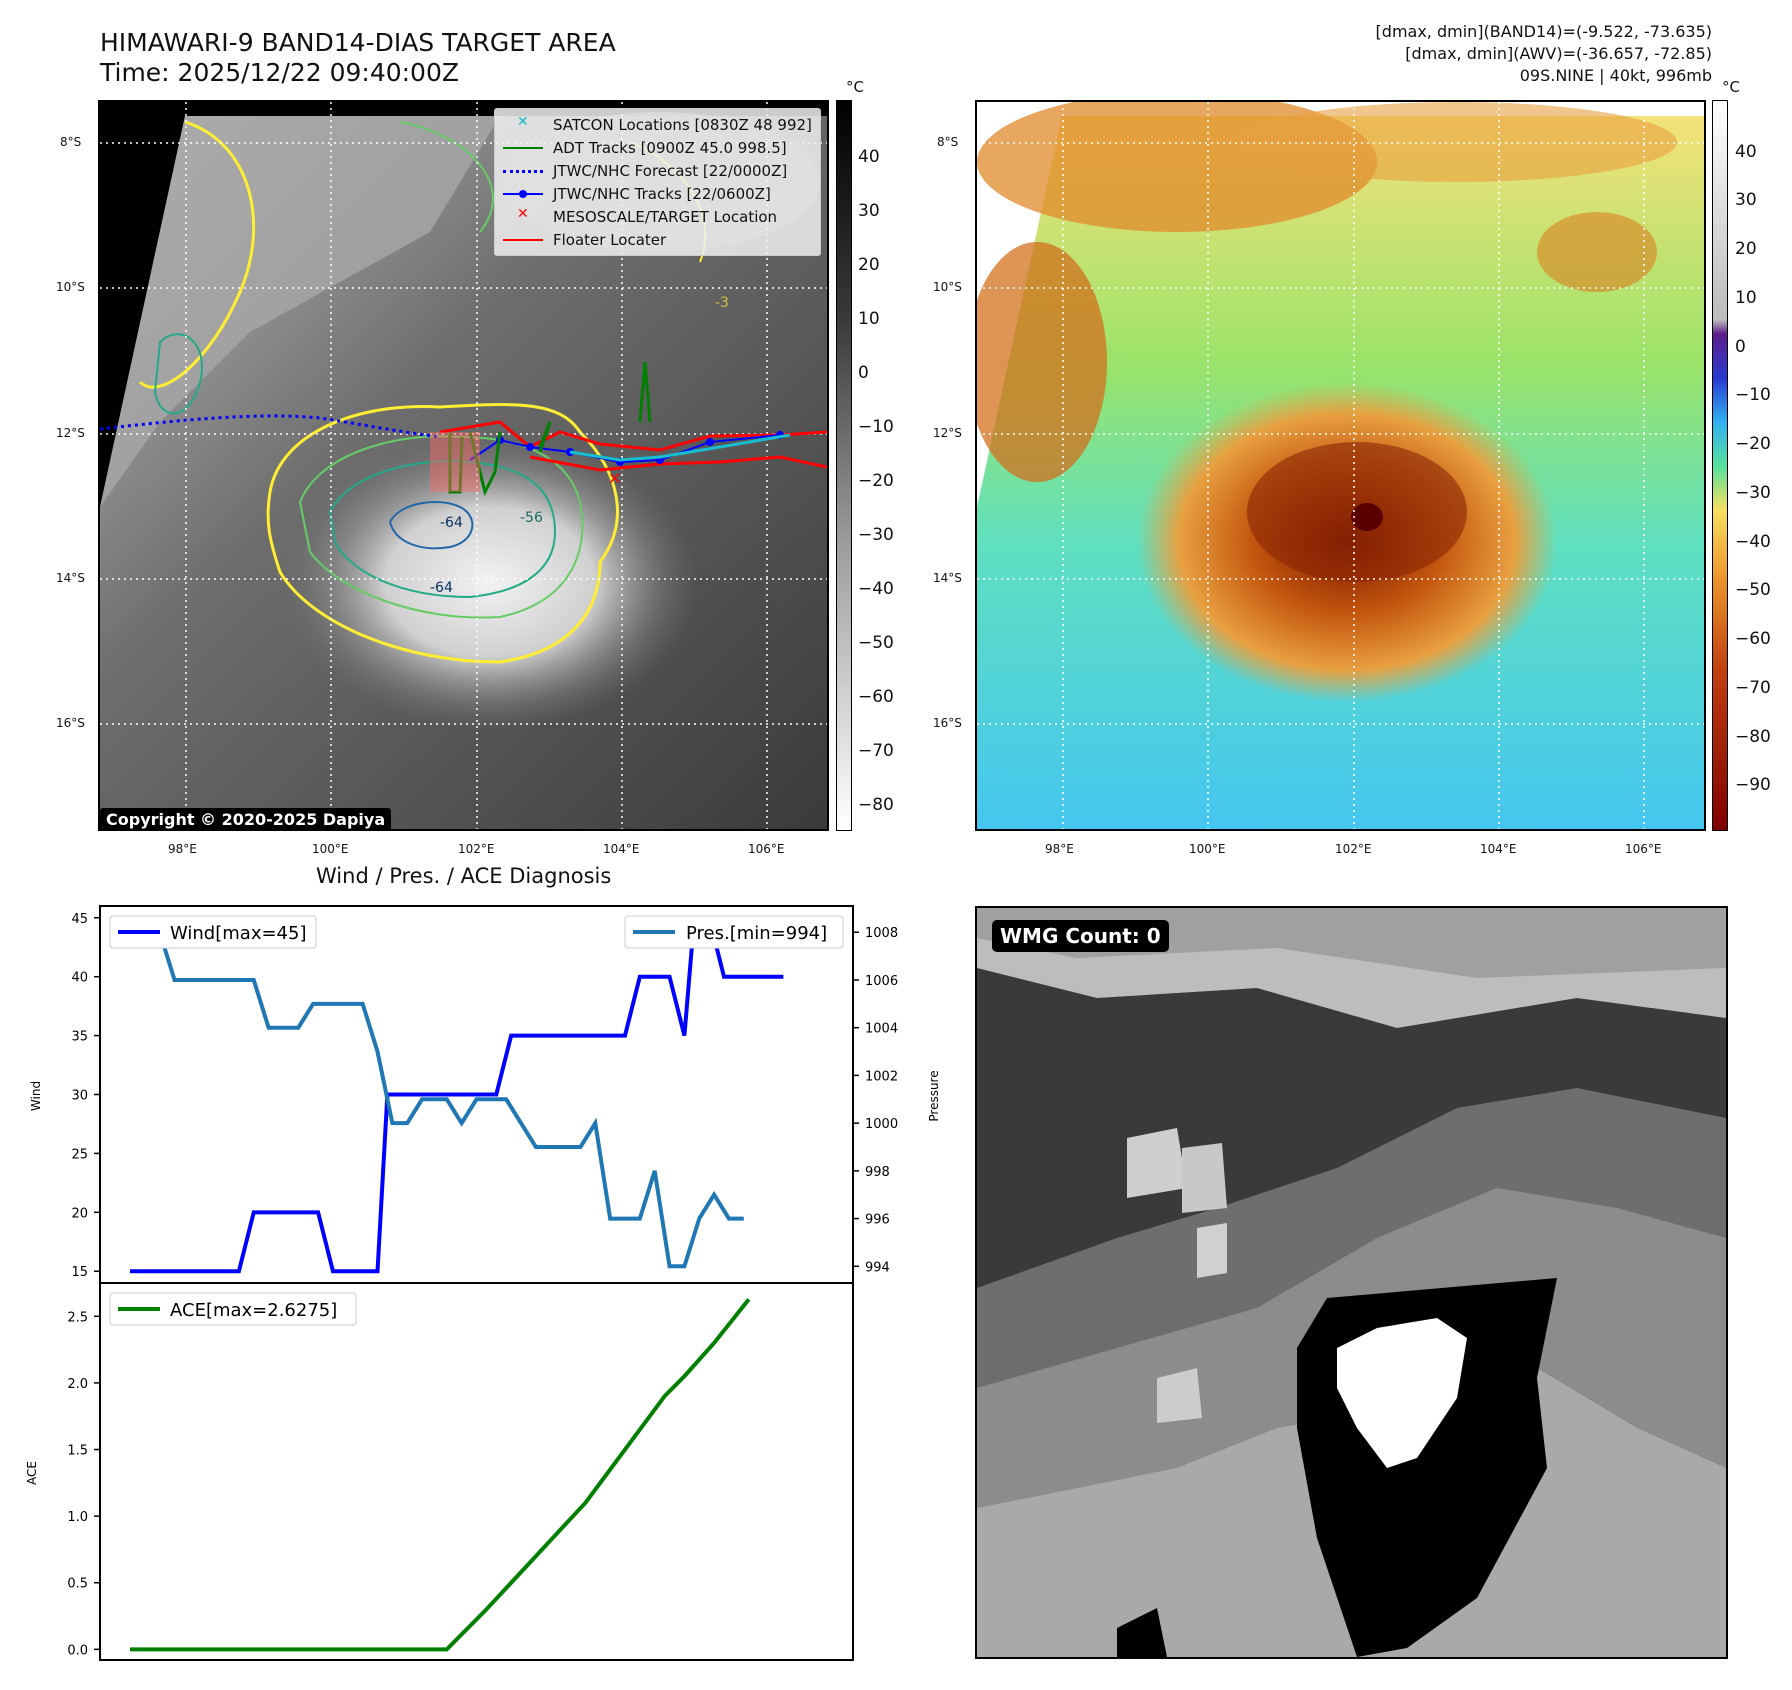 This screenshot has height=1690, width=1792. Describe the element at coordinates (1740, 347) in the screenshot. I see `colorbar-tick: 0` at that location.